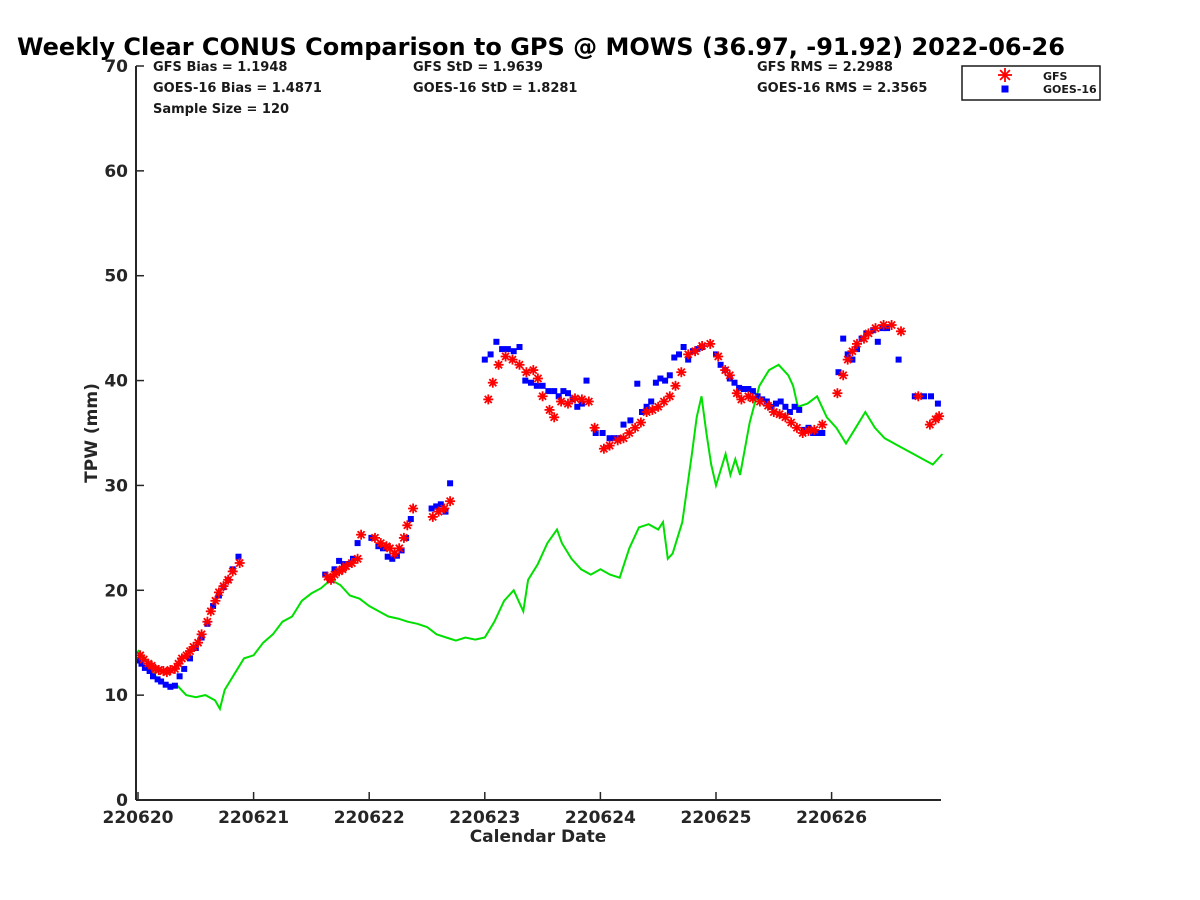  Describe the element at coordinates (369, 818) in the screenshot. I see `x-tick-label: 220622` at that location.